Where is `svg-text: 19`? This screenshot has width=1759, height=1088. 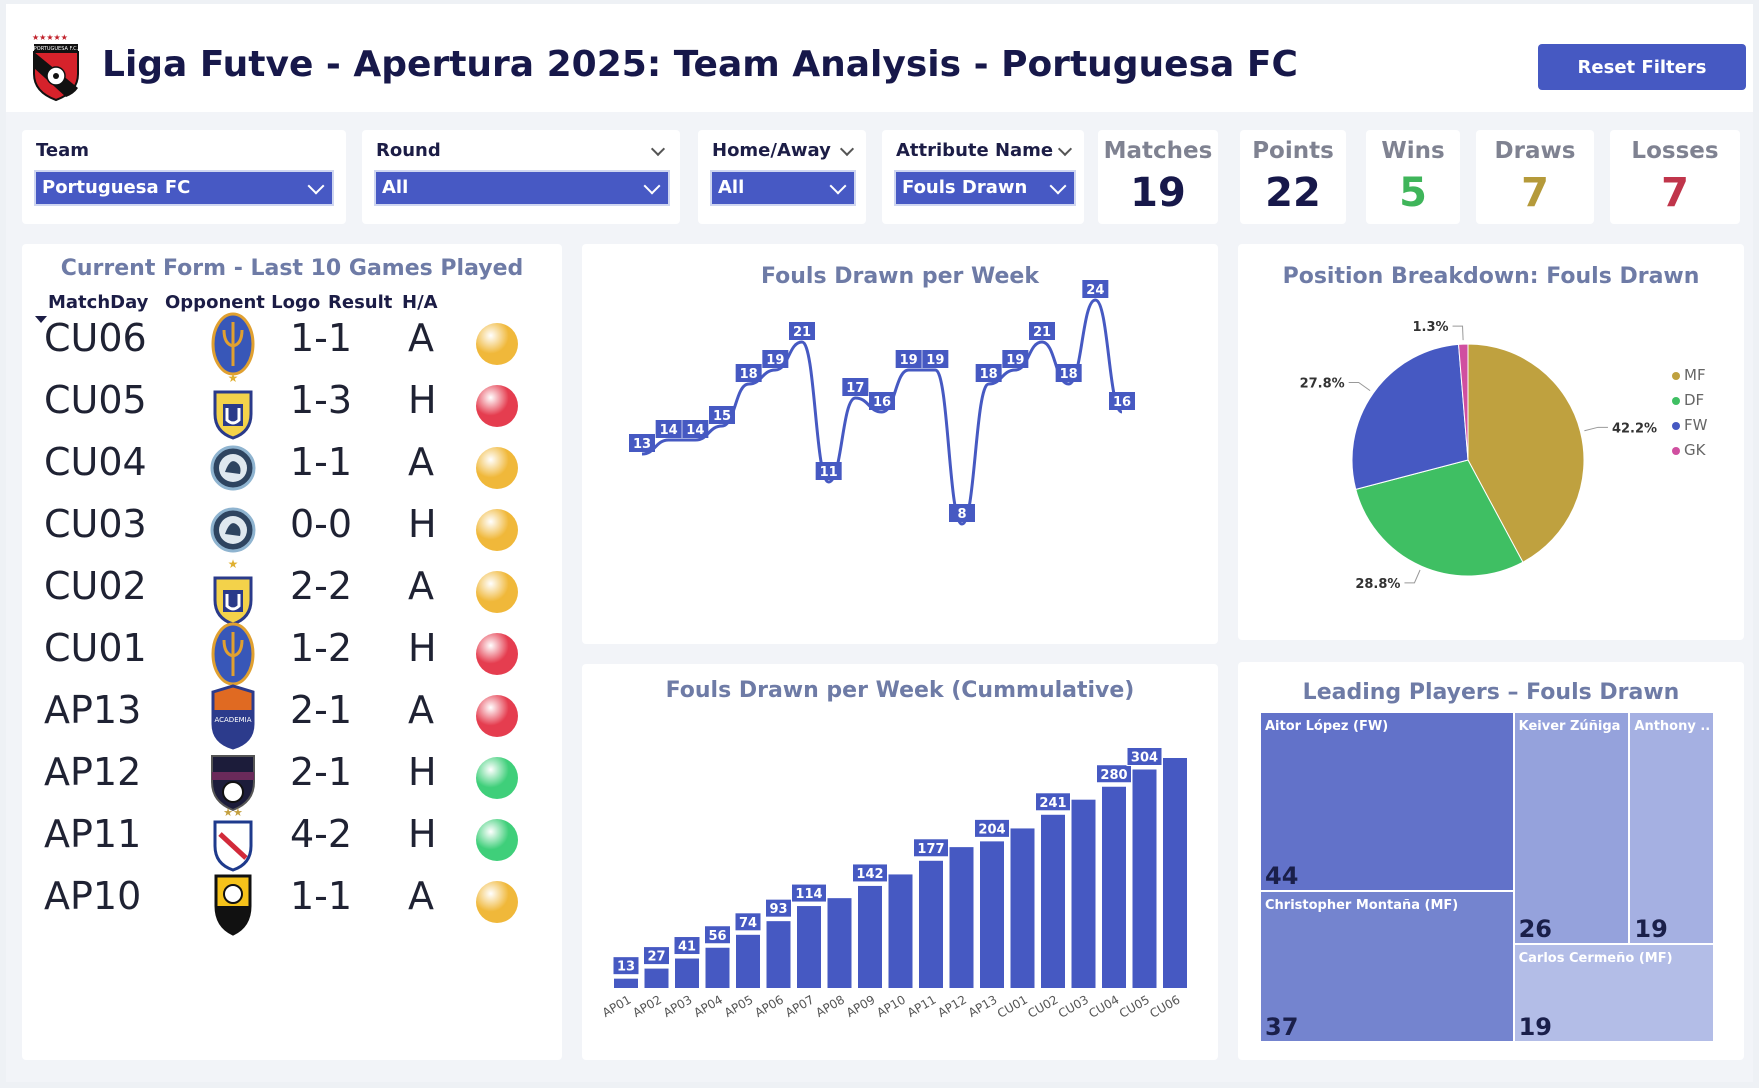
svg-text: 19 is located at coordinates (1015, 360).